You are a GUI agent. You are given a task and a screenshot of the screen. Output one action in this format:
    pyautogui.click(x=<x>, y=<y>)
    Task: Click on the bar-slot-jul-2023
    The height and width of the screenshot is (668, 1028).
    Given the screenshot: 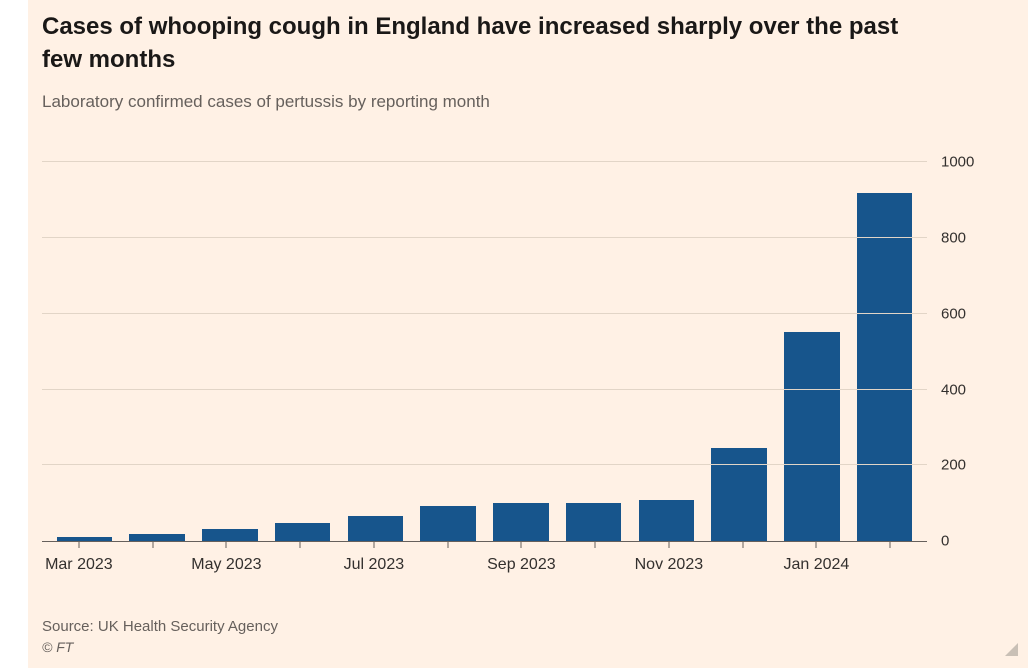 What is the action you would take?
    pyautogui.click(x=375, y=352)
    